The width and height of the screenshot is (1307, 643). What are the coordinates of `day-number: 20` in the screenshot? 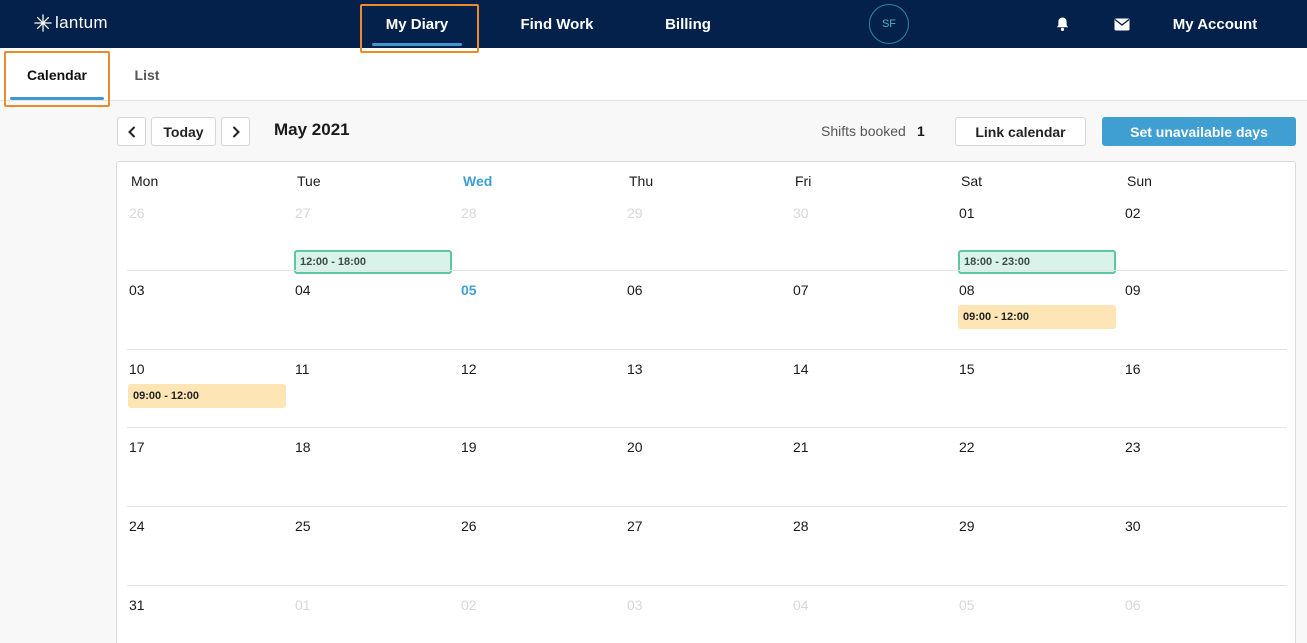 It's located at (635, 447).